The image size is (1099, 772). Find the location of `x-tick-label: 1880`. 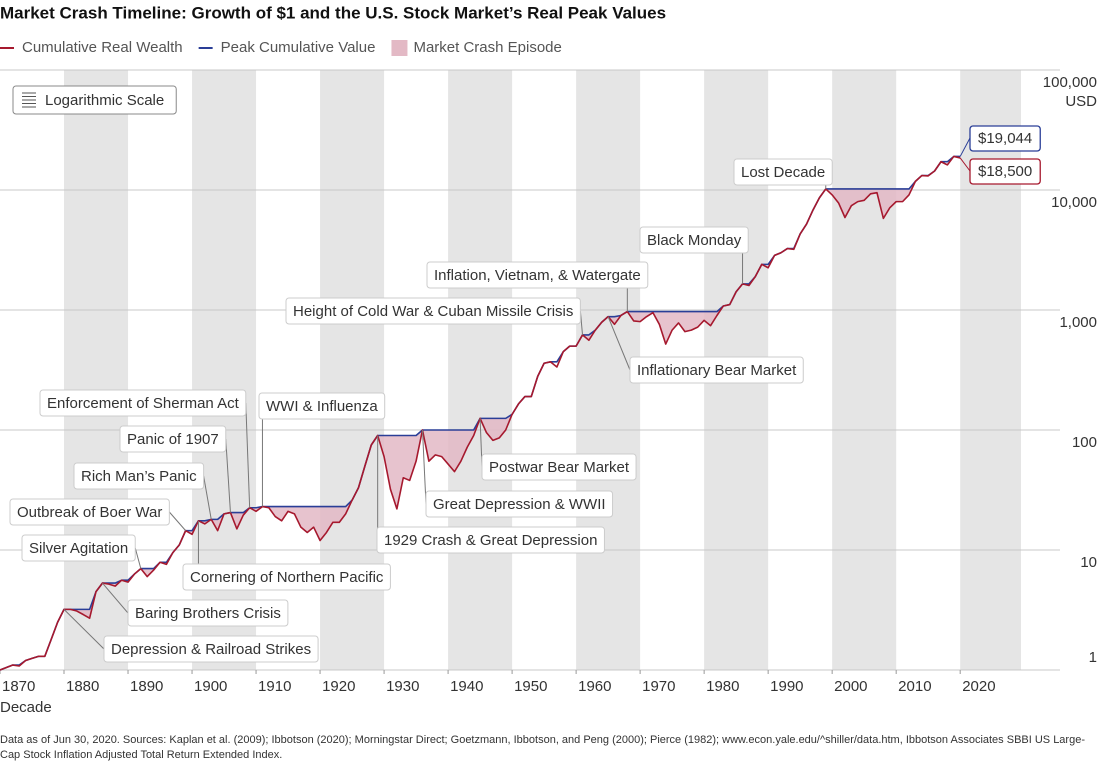

x-tick-label: 1880 is located at coordinates (82, 686).